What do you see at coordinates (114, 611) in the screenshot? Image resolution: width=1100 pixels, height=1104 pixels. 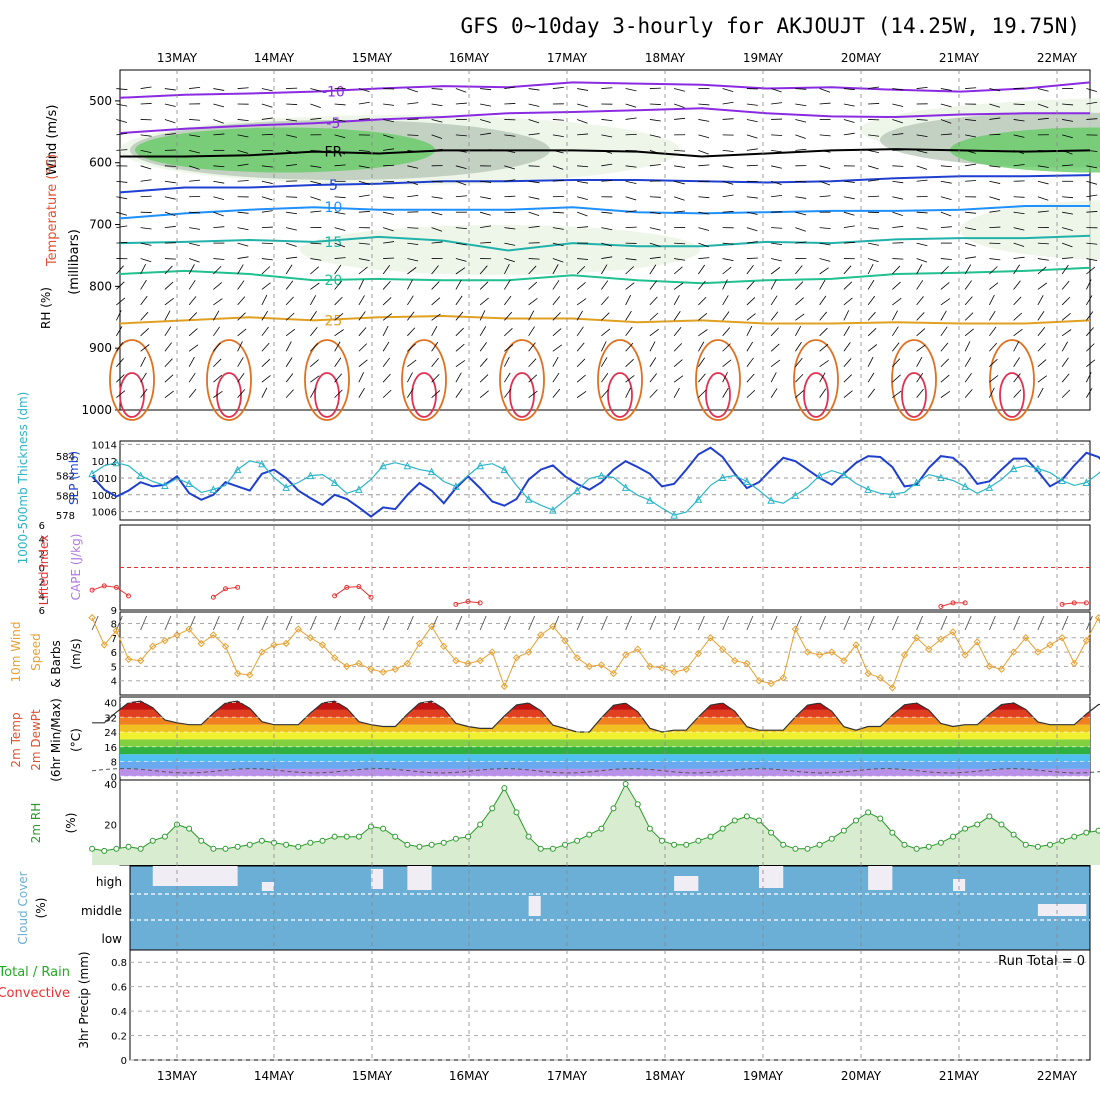 I see `cape-tick-label: 9` at bounding box center [114, 611].